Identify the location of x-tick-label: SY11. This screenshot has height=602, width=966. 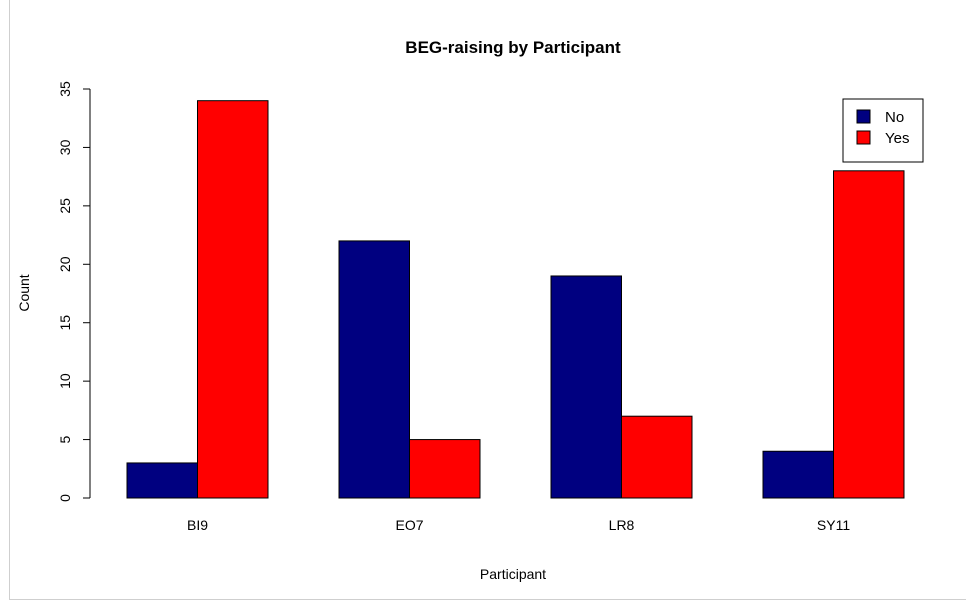
(833, 525).